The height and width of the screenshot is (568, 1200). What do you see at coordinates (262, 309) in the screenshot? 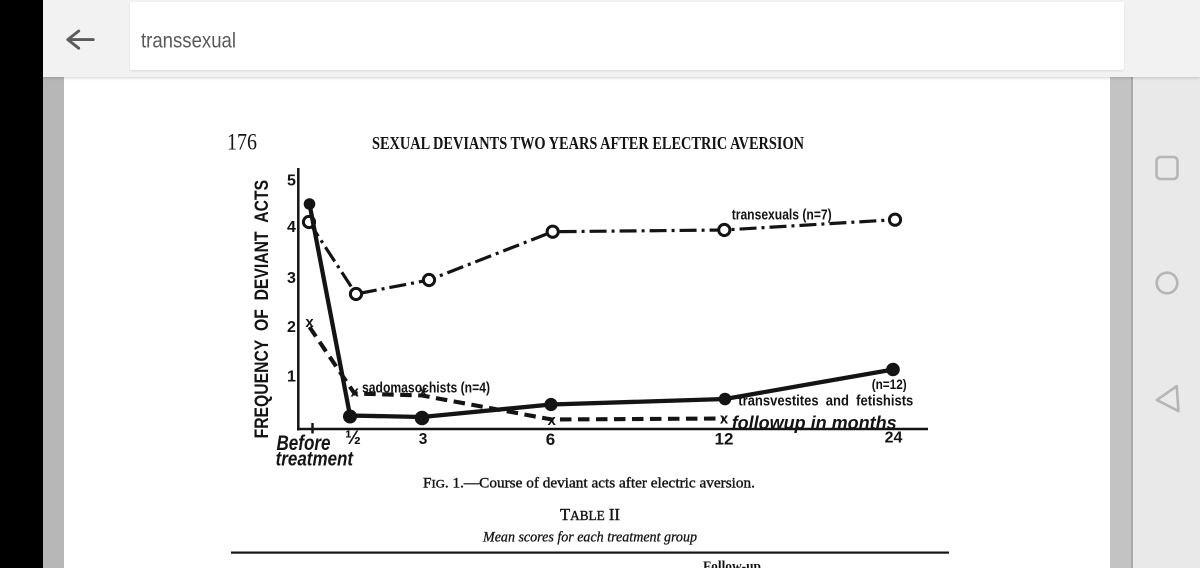
I see `svg-text: FREQUENCY OF DEVIANT ACTS` at bounding box center [262, 309].